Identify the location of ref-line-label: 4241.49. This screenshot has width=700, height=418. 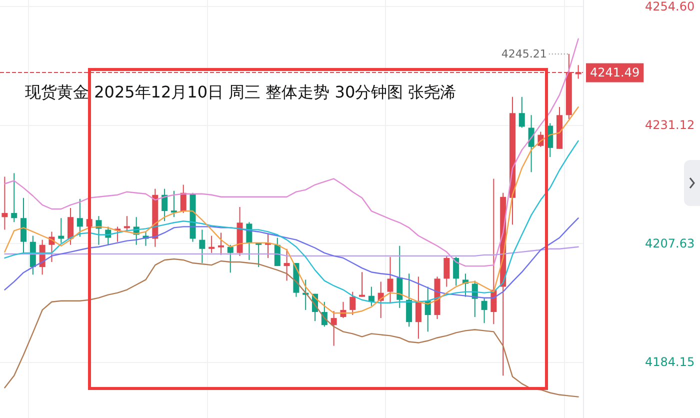
(615, 73).